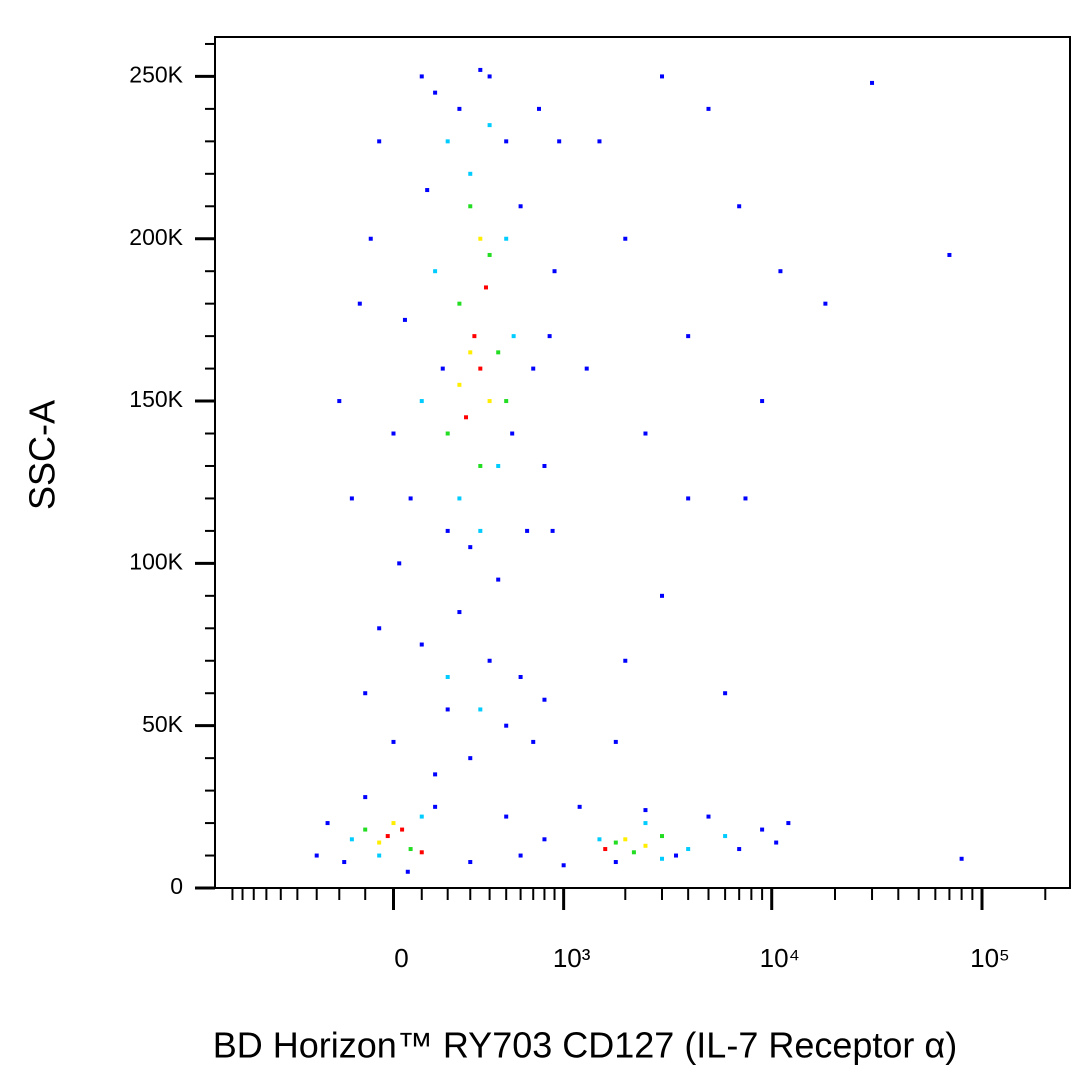  What do you see at coordinates (156, 237) in the screenshot?
I see `y-tick-label: 200K` at bounding box center [156, 237].